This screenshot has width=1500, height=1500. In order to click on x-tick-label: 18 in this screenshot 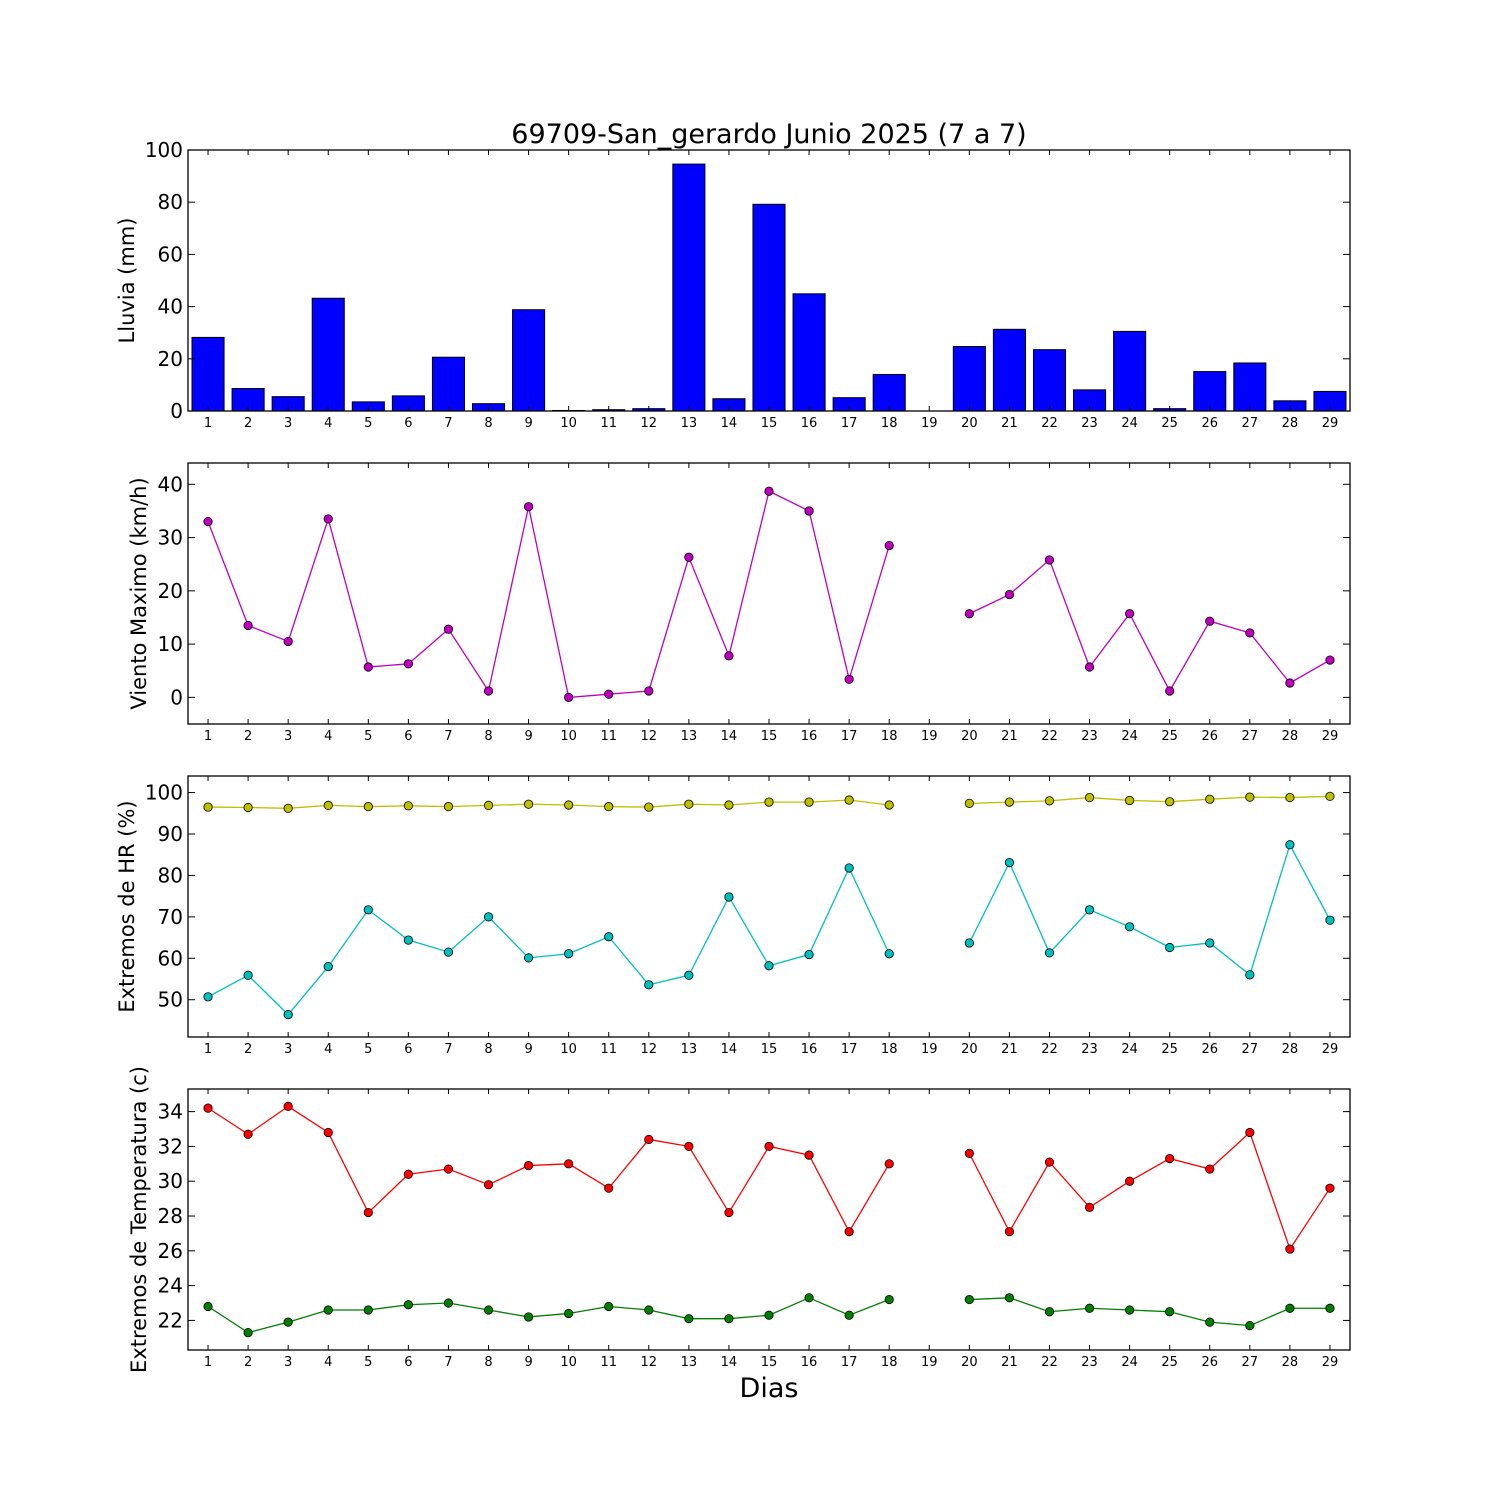, I will do `click(889, 1362)`.